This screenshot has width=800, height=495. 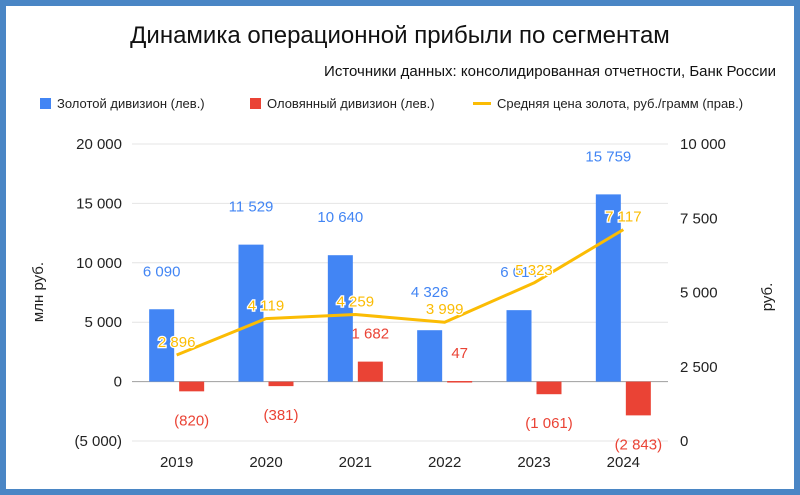 I want to click on y-right-tick-label: 7 500, so click(x=699, y=218).